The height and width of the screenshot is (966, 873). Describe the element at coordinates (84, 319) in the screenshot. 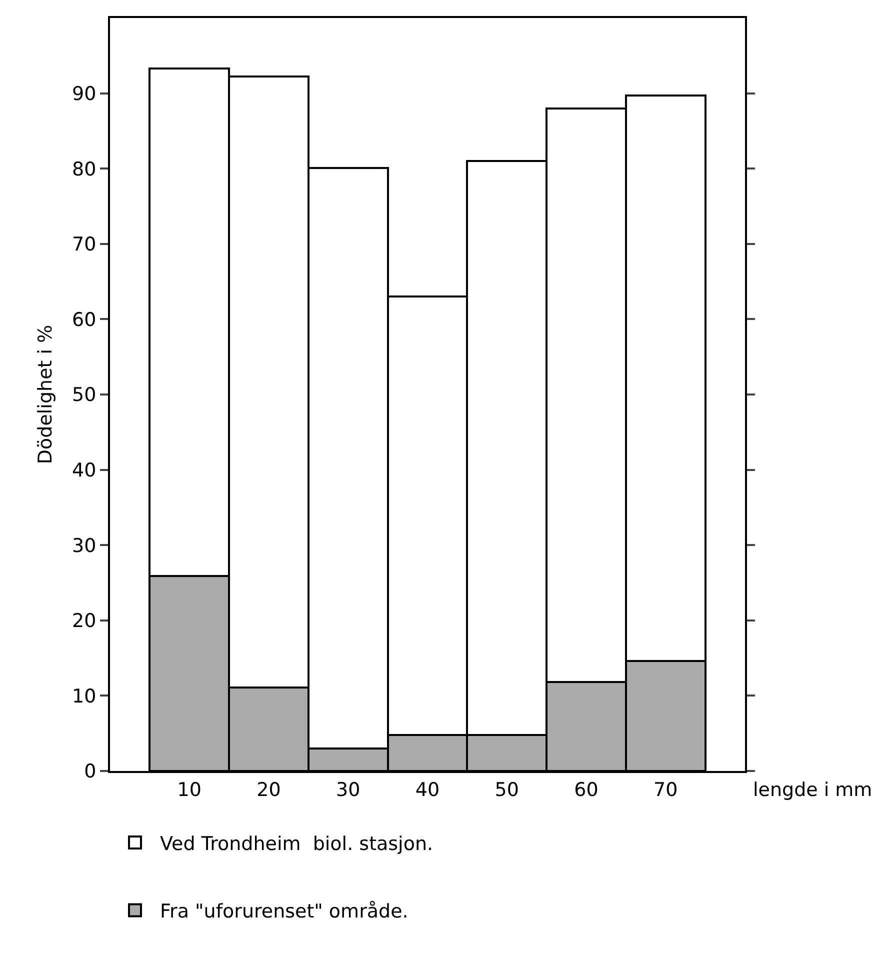

I see `y-tick-label: 60` at that location.